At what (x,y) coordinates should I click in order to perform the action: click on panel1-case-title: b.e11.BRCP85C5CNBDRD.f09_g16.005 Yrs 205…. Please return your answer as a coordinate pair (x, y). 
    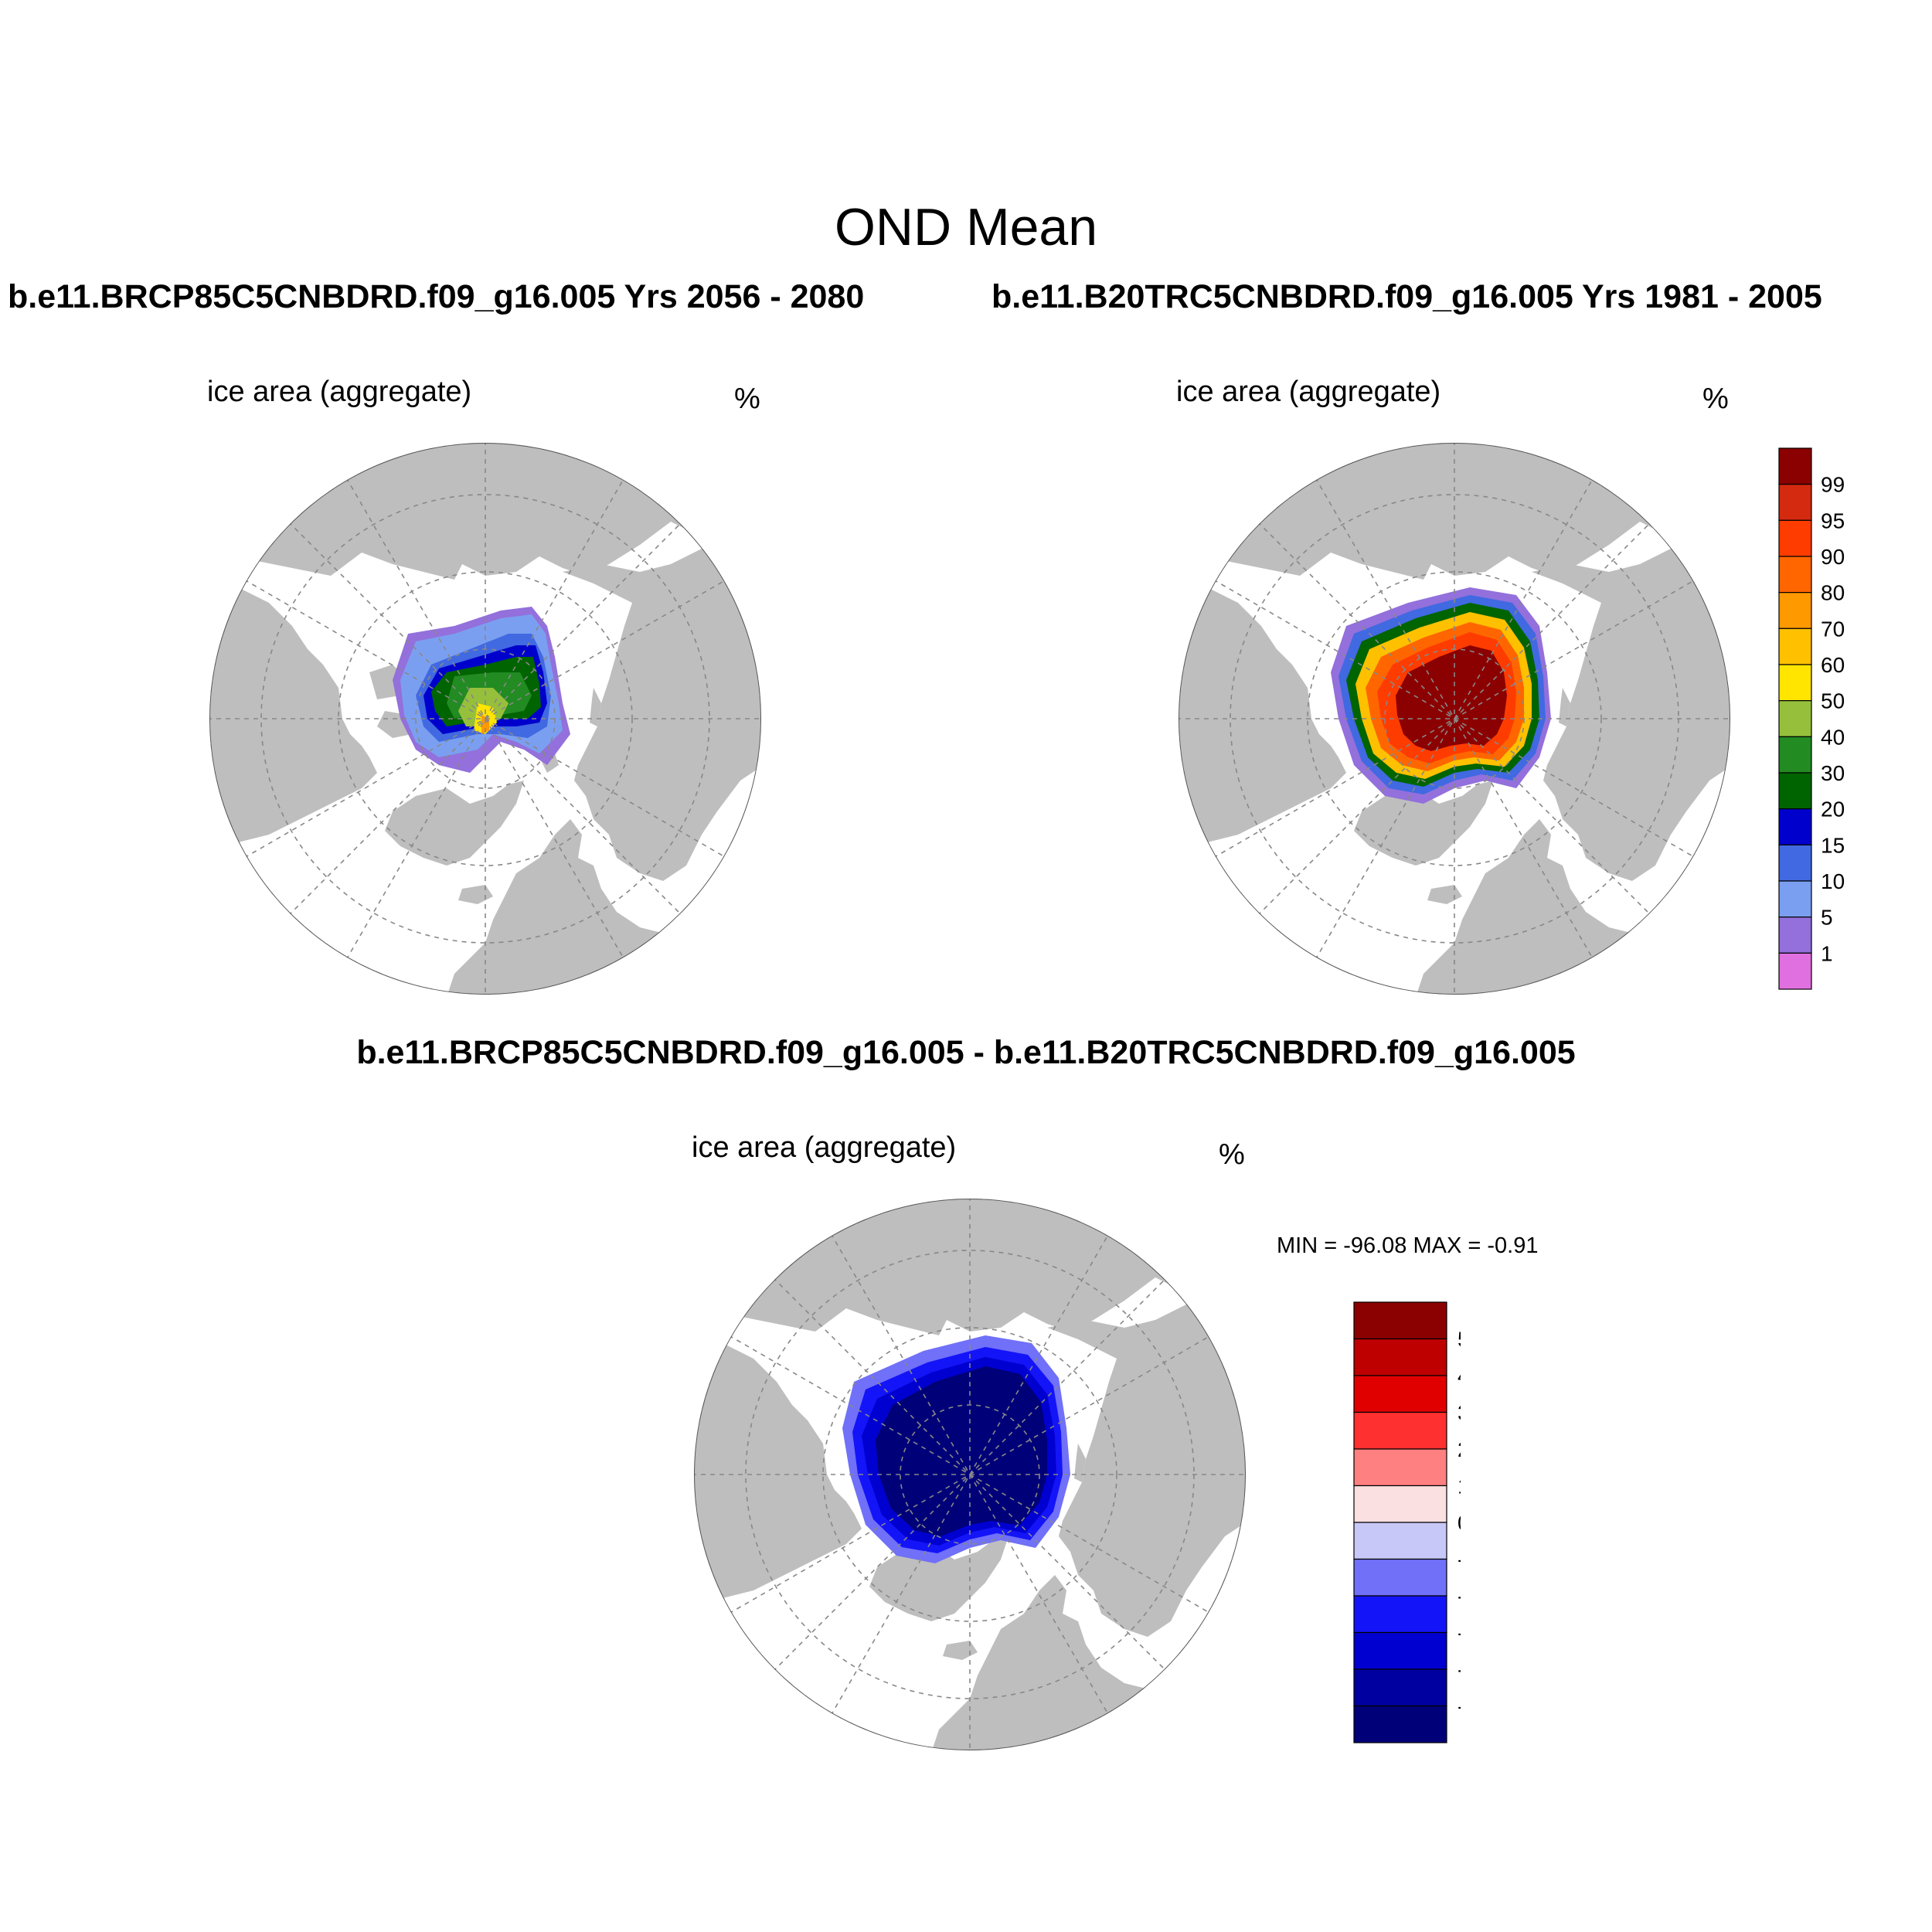
    Looking at the image, I should click on (436, 296).